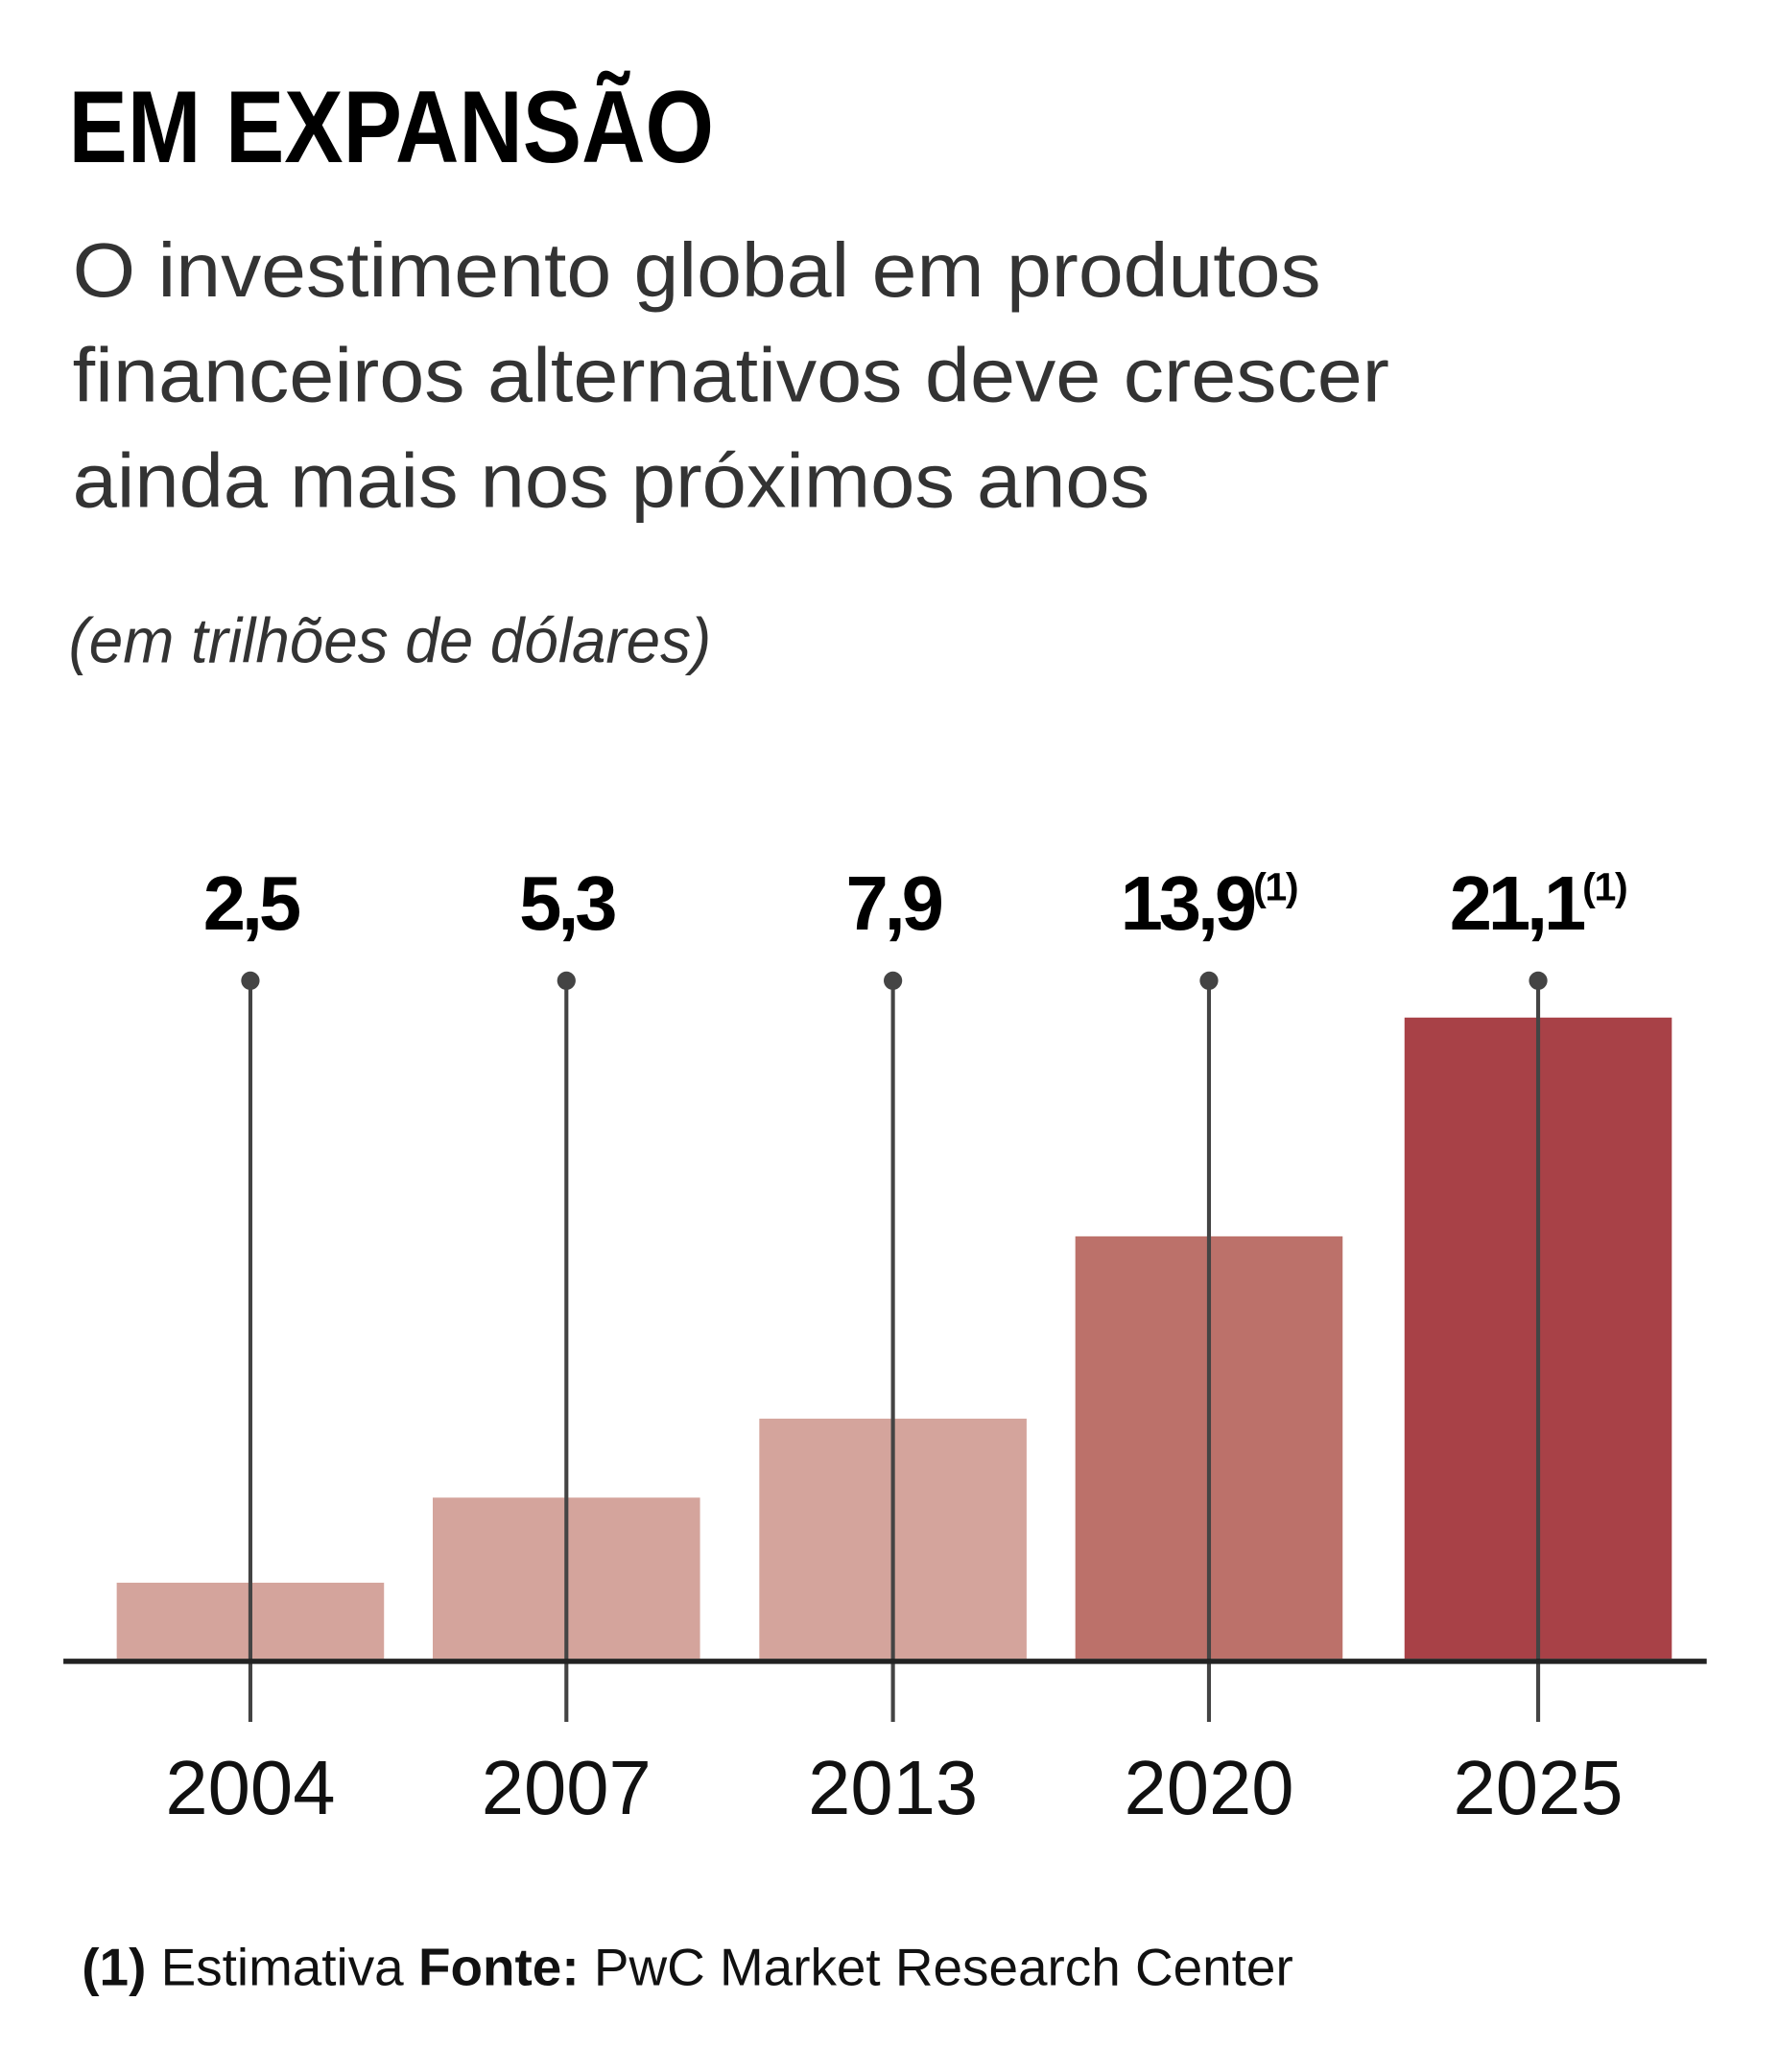 The width and height of the screenshot is (1778, 2072). Describe the element at coordinates (1188, 903) in the screenshot. I see `value-text: 13,9` at that location.